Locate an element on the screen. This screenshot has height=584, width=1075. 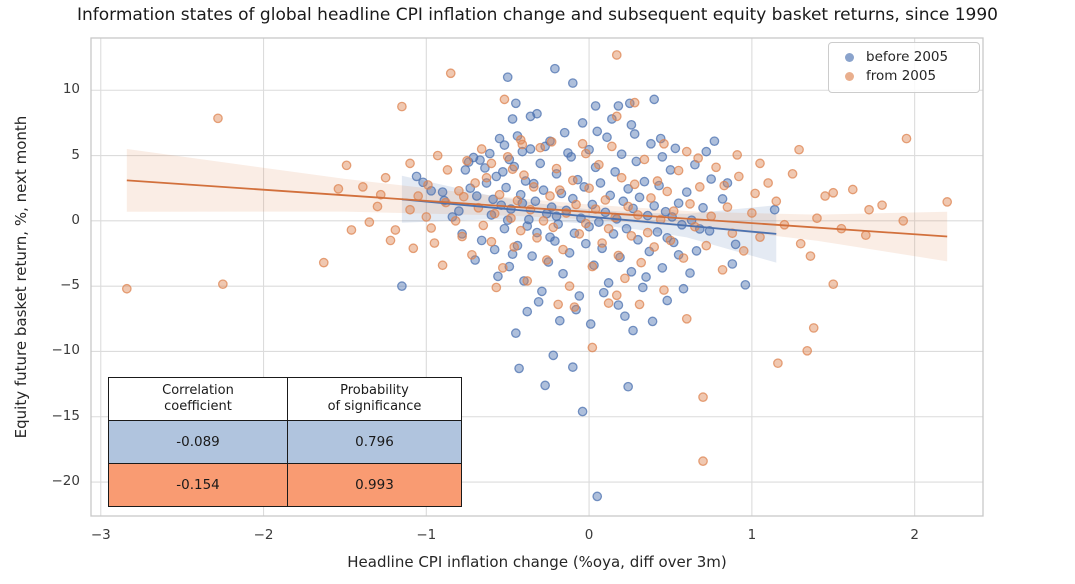
table-cell: -0.089 is located at coordinates (198, 442).